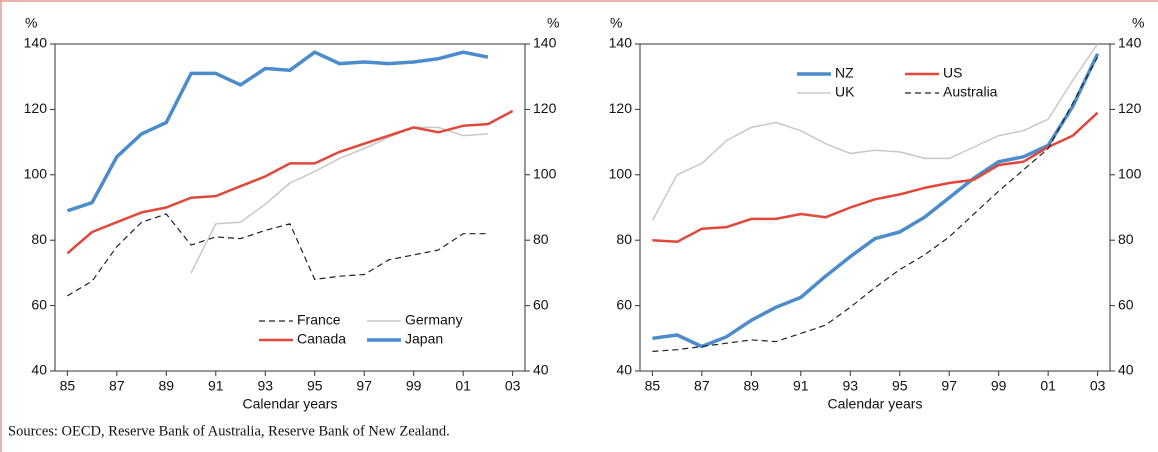  What do you see at coordinates (434, 320) in the screenshot?
I see `legend-label: Germany` at bounding box center [434, 320].